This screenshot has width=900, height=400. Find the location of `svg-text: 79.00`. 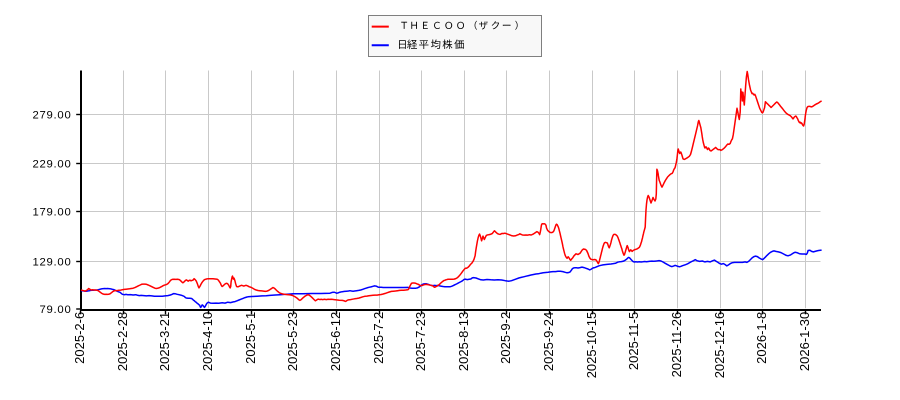

svg-text: 79.00 is located at coordinates (55, 310).